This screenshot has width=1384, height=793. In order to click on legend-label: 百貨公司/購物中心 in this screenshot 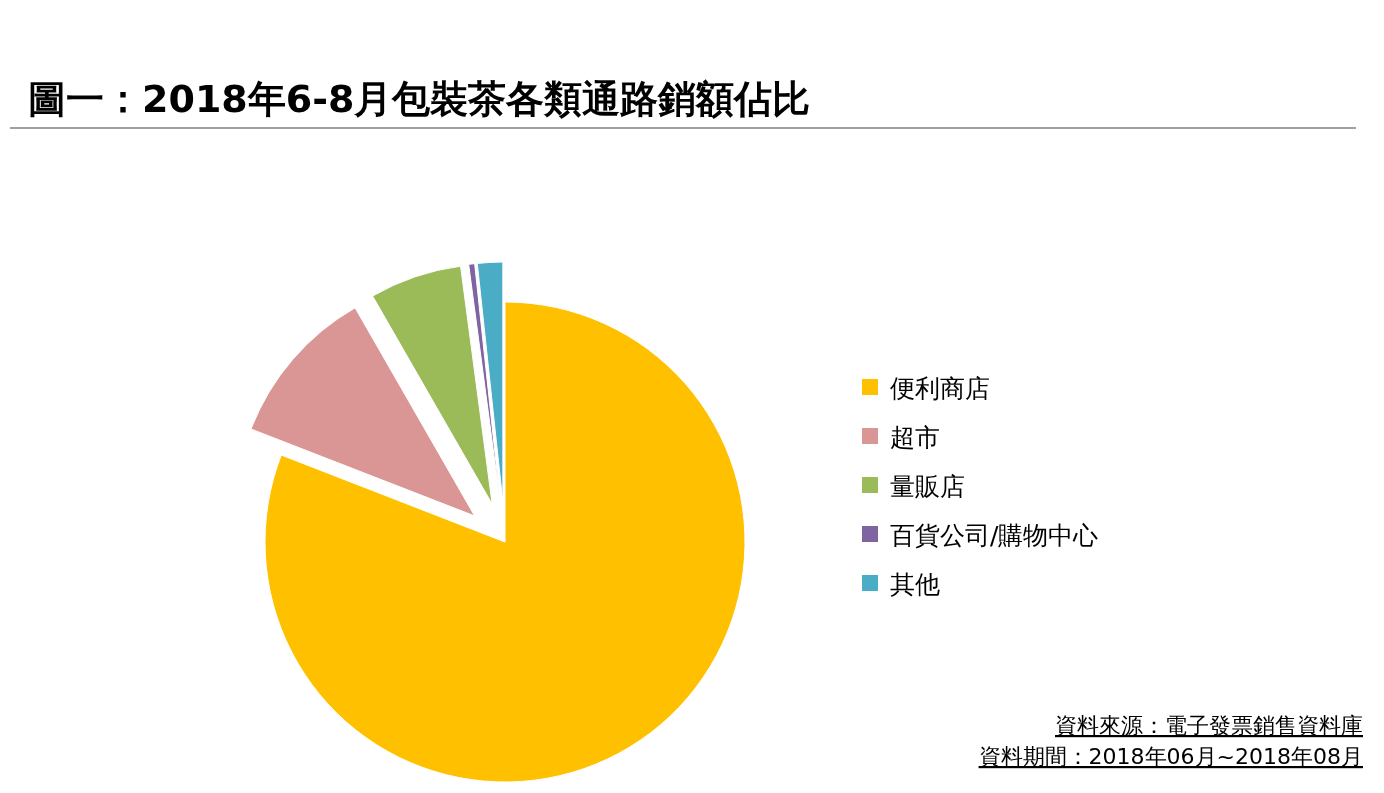, I will do `click(994, 535)`.